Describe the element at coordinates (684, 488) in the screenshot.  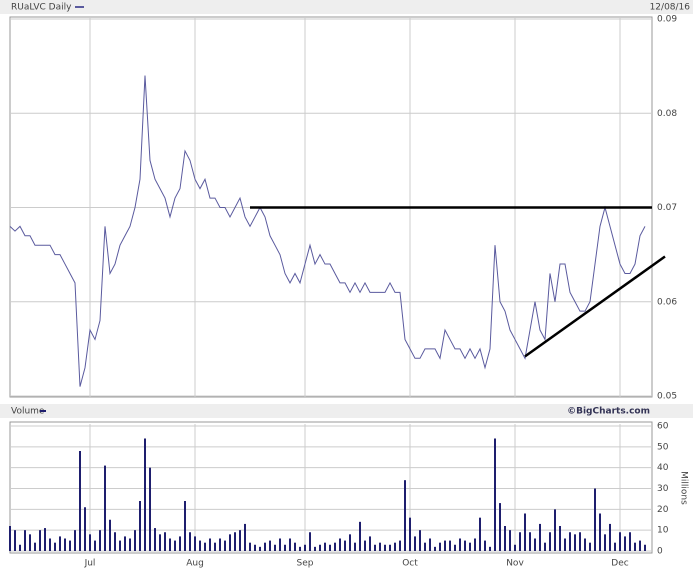
I see `y-axis-label: Millions` at that location.